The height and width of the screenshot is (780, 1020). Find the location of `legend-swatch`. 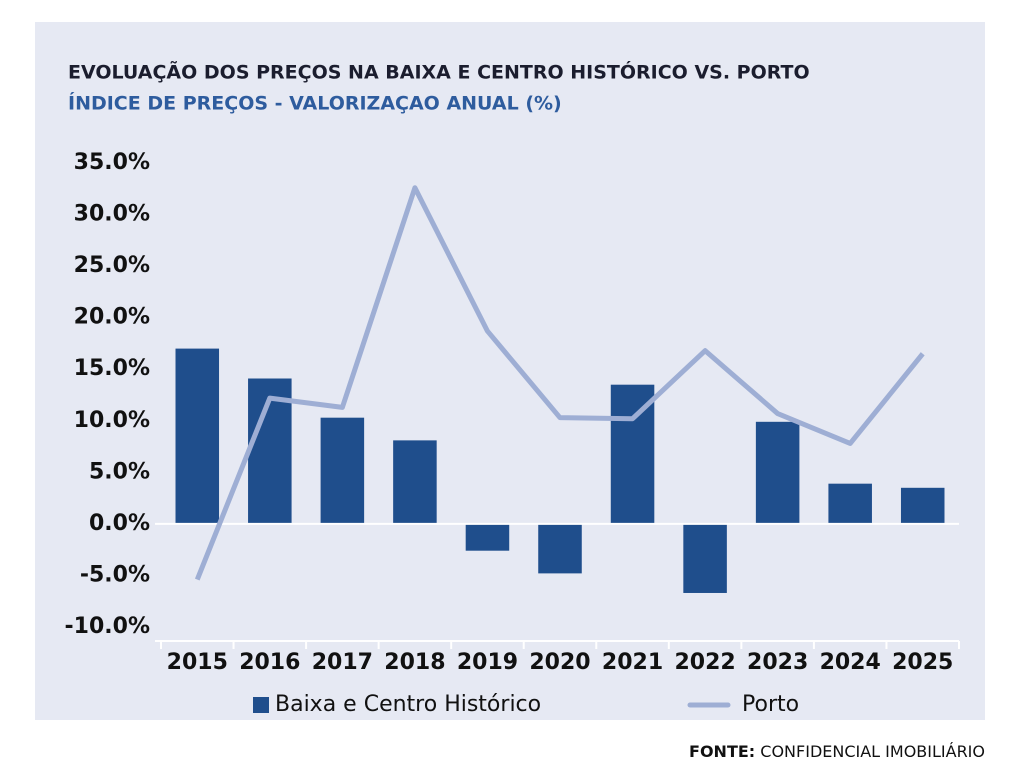

legend-swatch is located at coordinates (261, 705).